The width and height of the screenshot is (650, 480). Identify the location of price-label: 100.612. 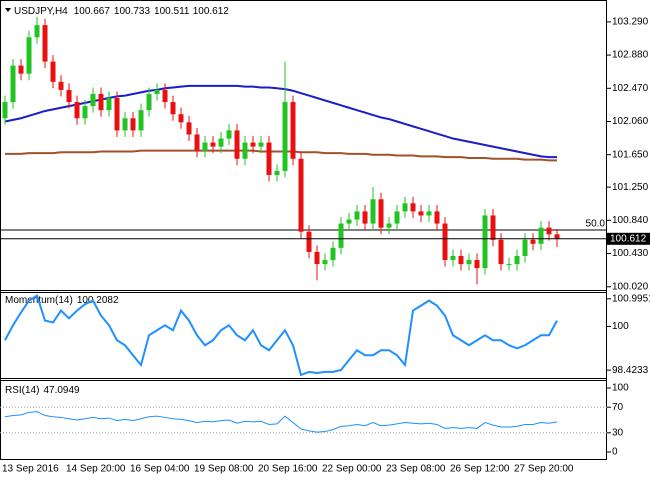
(628, 238).